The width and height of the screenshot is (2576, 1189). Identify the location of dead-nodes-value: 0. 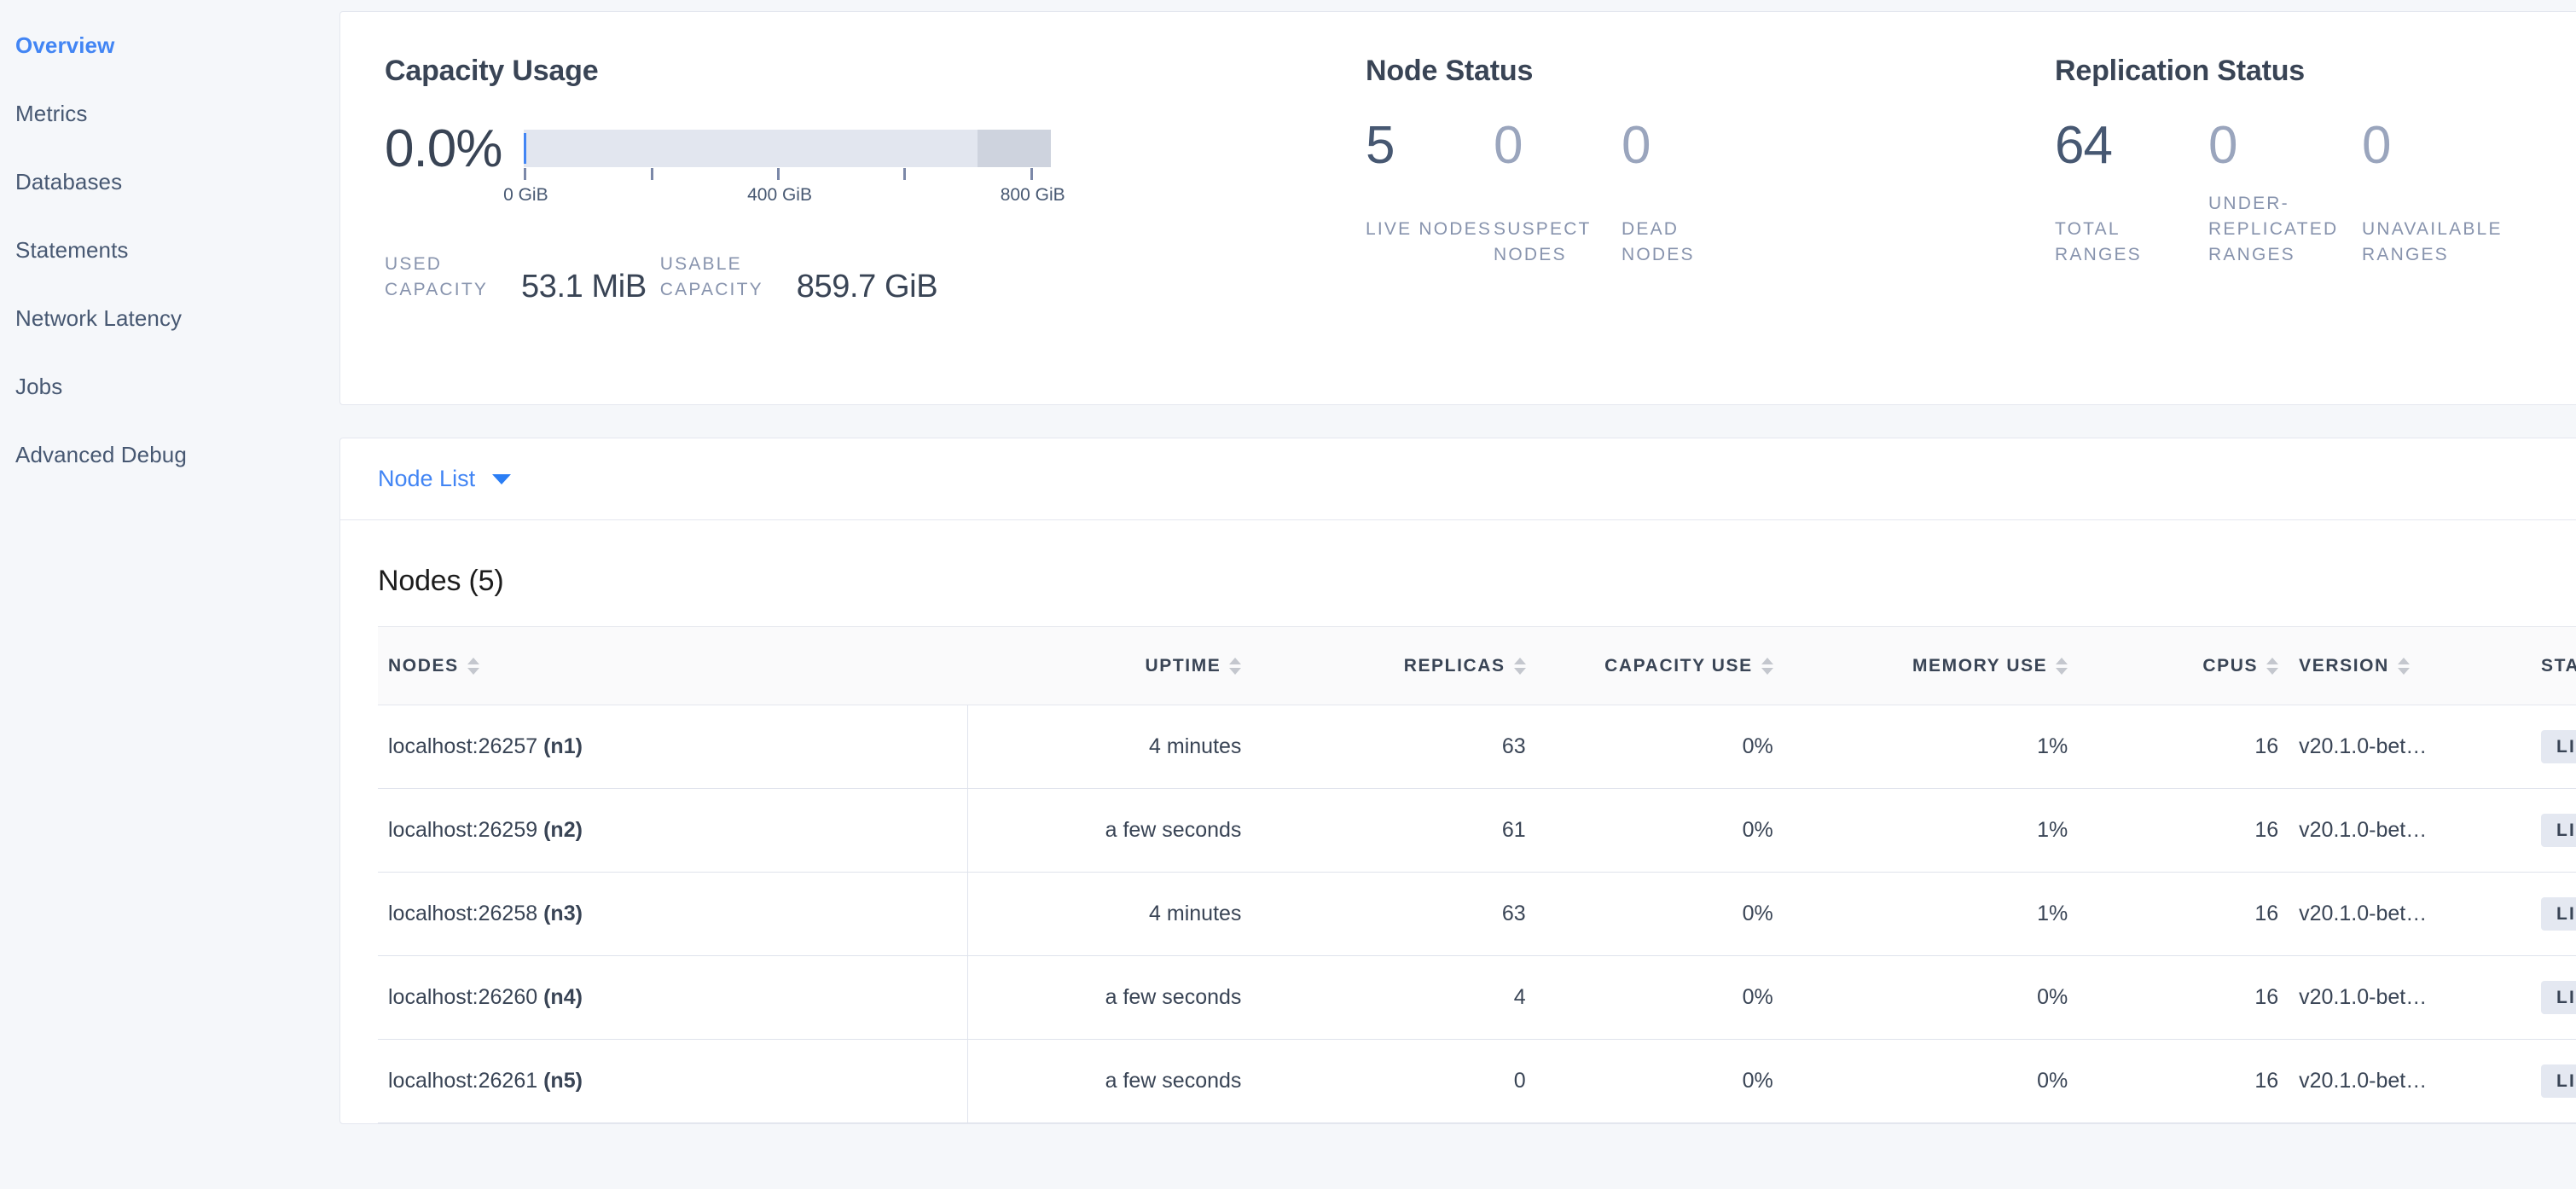
(1636, 145).